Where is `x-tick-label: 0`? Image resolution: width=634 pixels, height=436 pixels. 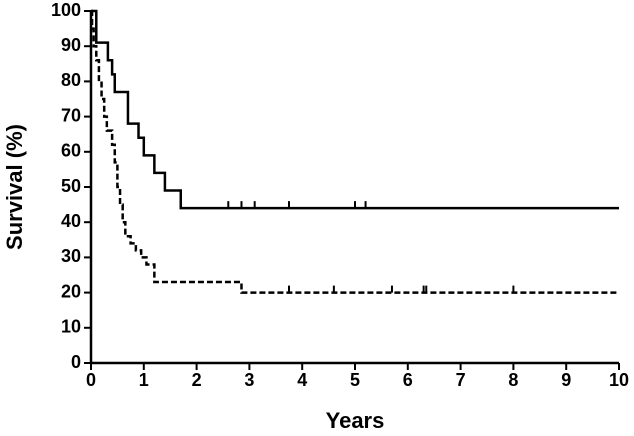 x-tick-label: 0 is located at coordinates (91, 380).